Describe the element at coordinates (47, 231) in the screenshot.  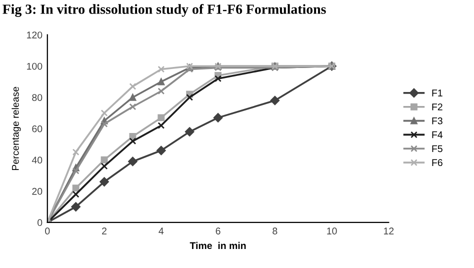
I see `x-tick-label: 0` at that location.